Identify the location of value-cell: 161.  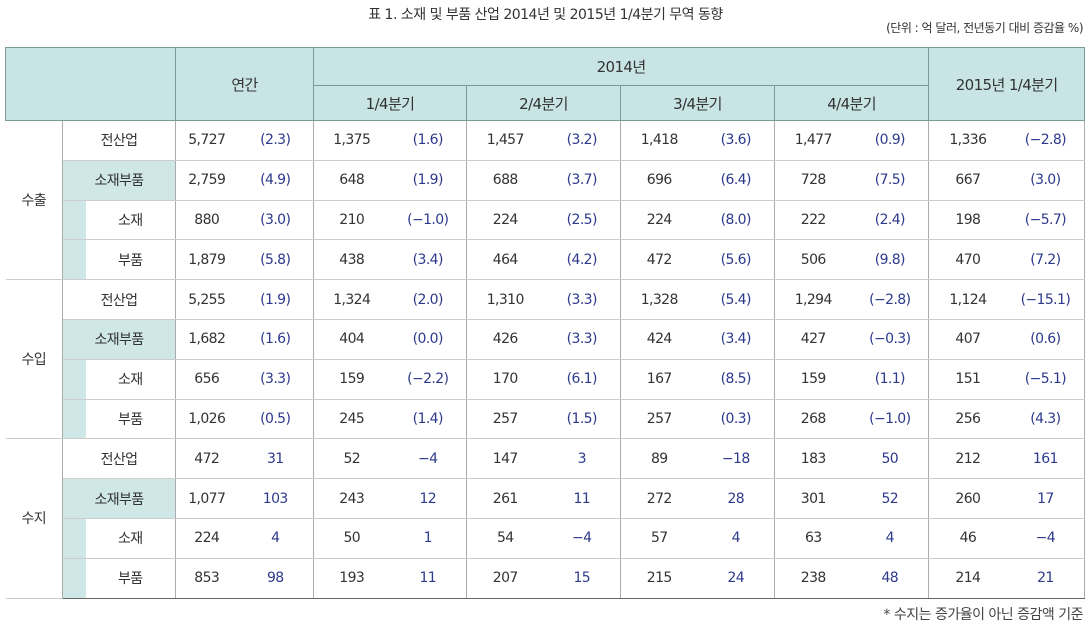
(1046, 459).